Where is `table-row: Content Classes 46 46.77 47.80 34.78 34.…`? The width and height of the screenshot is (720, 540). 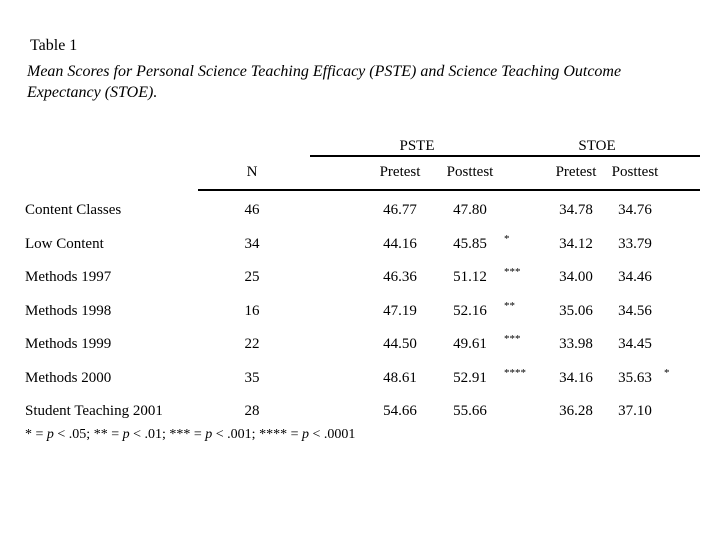 table-row: Content Classes 46 46.77 47.80 34.78 34.… is located at coordinates (360, 212).